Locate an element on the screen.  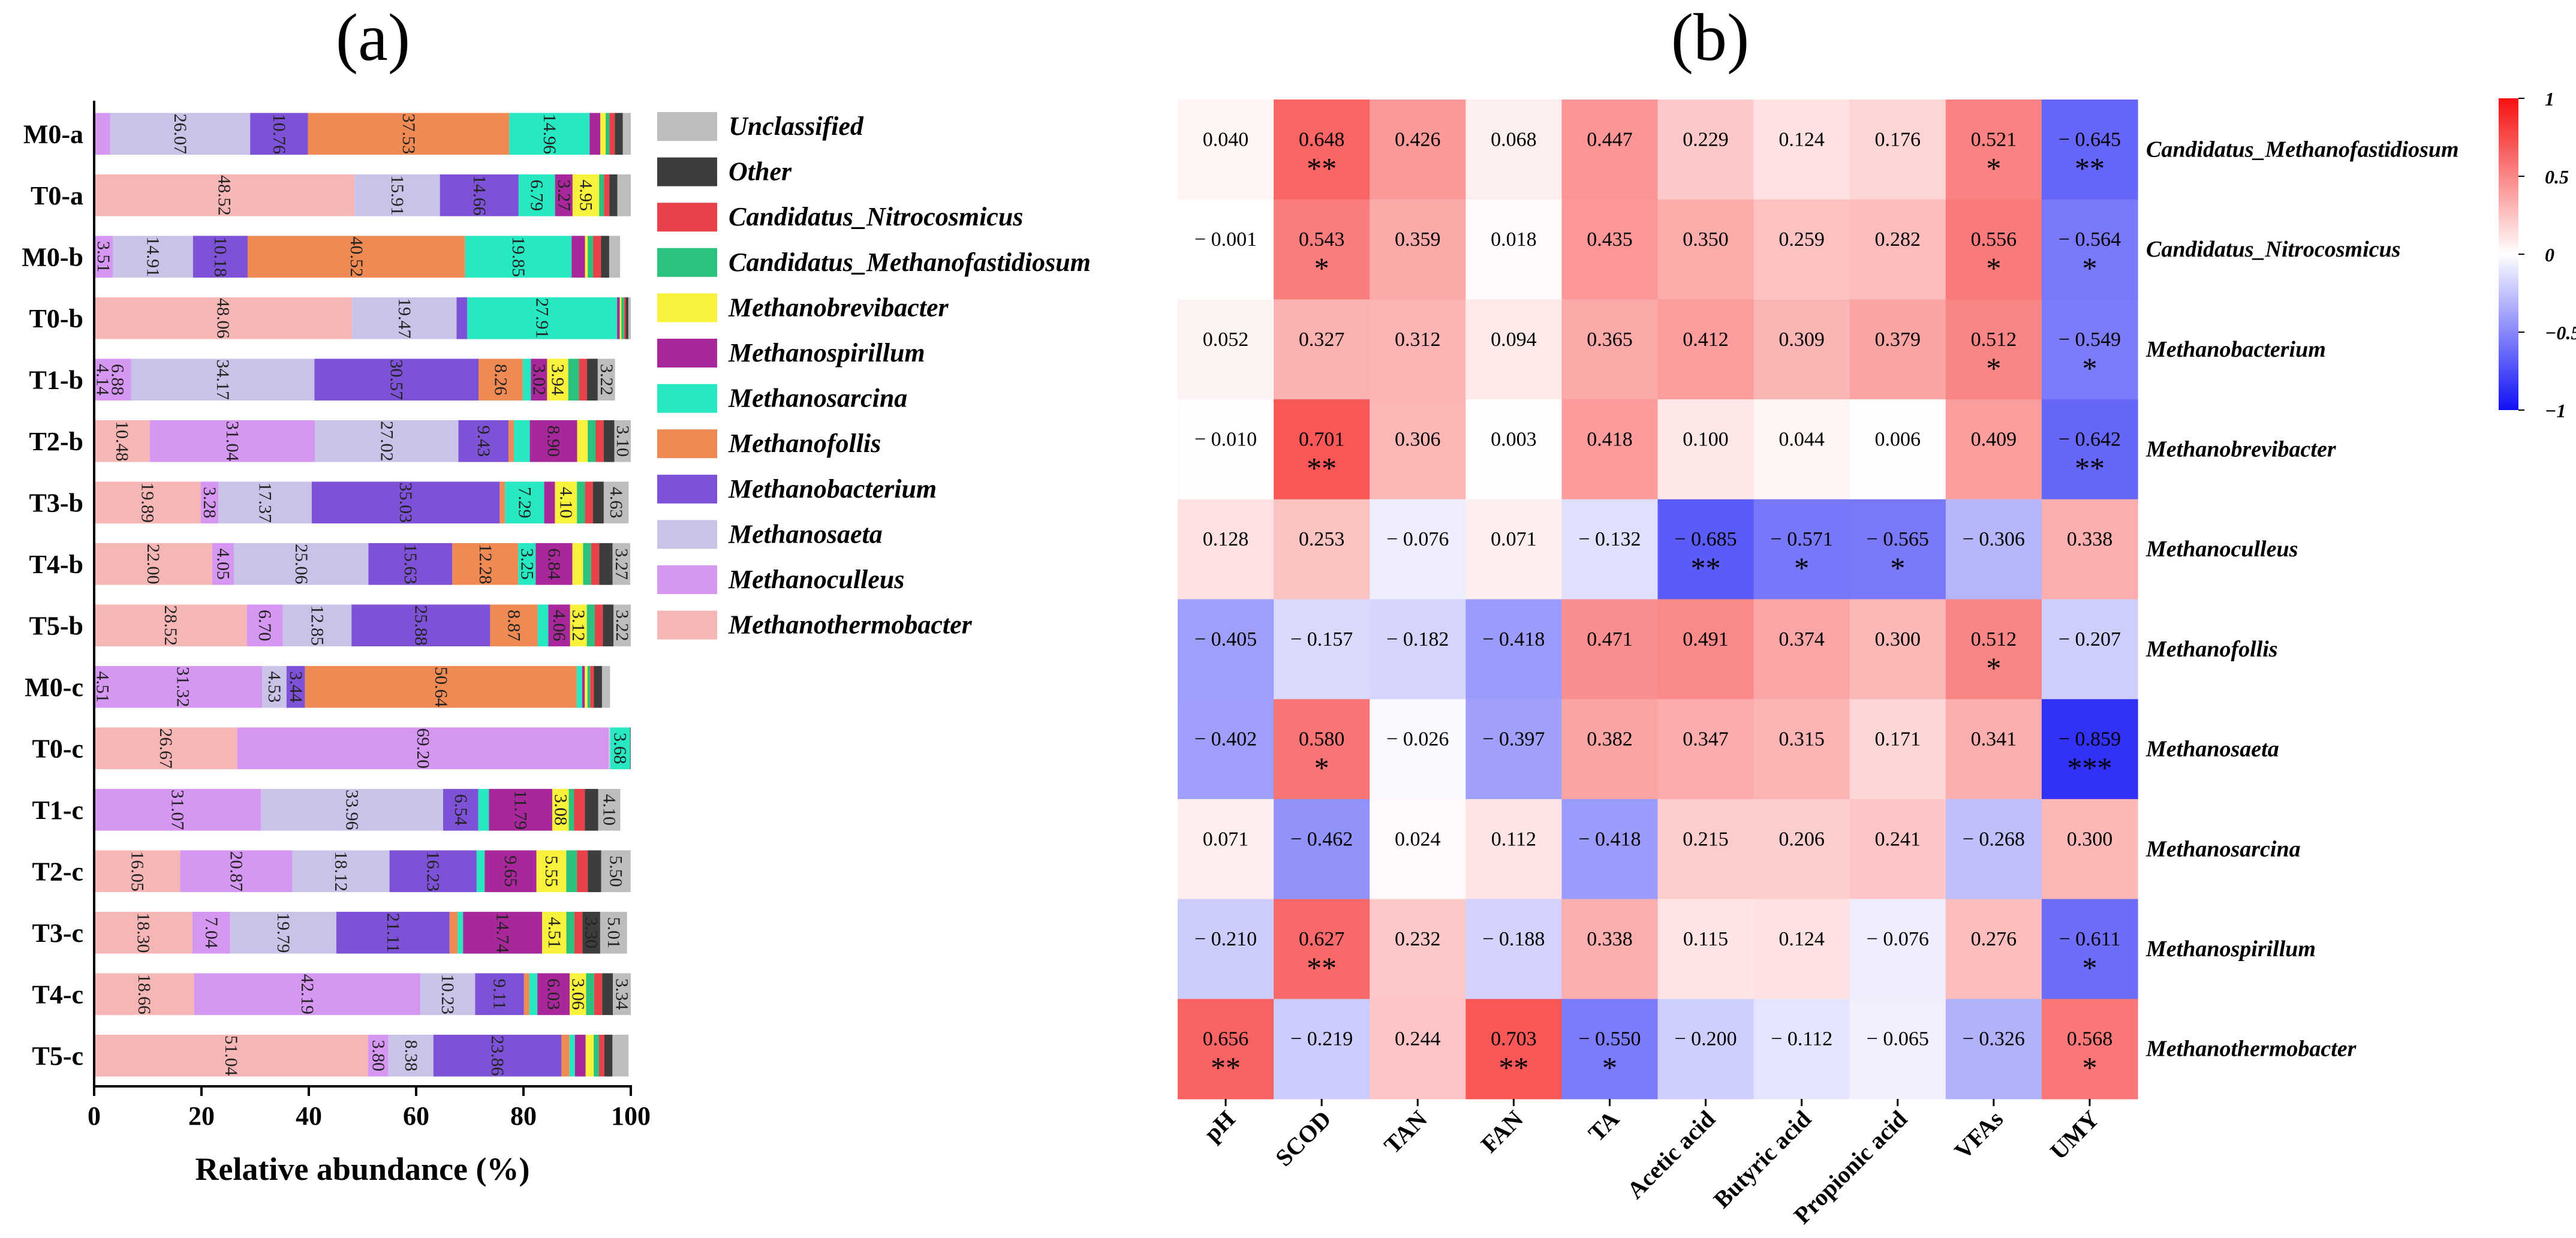
bar-value-label: 22.00 is located at coordinates (153, 564).